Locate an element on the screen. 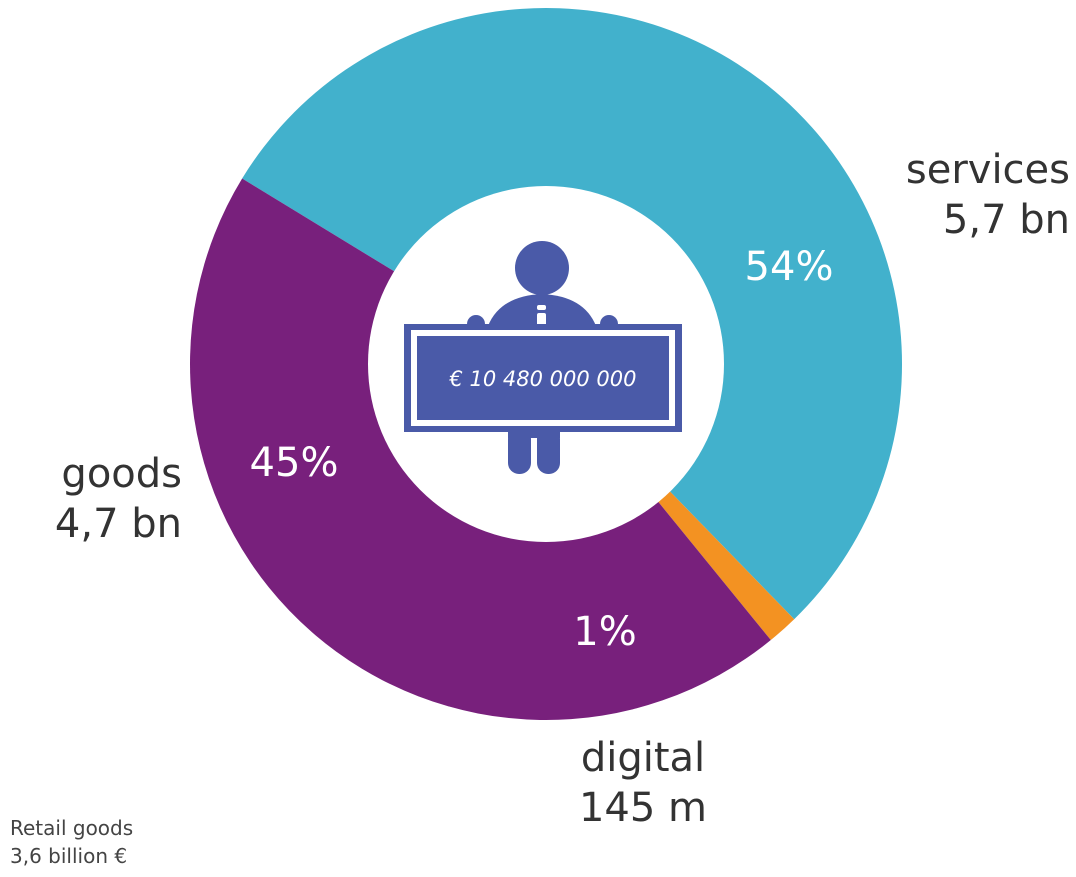  label-digital-amount: 145 m is located at coordinates (643, 808).